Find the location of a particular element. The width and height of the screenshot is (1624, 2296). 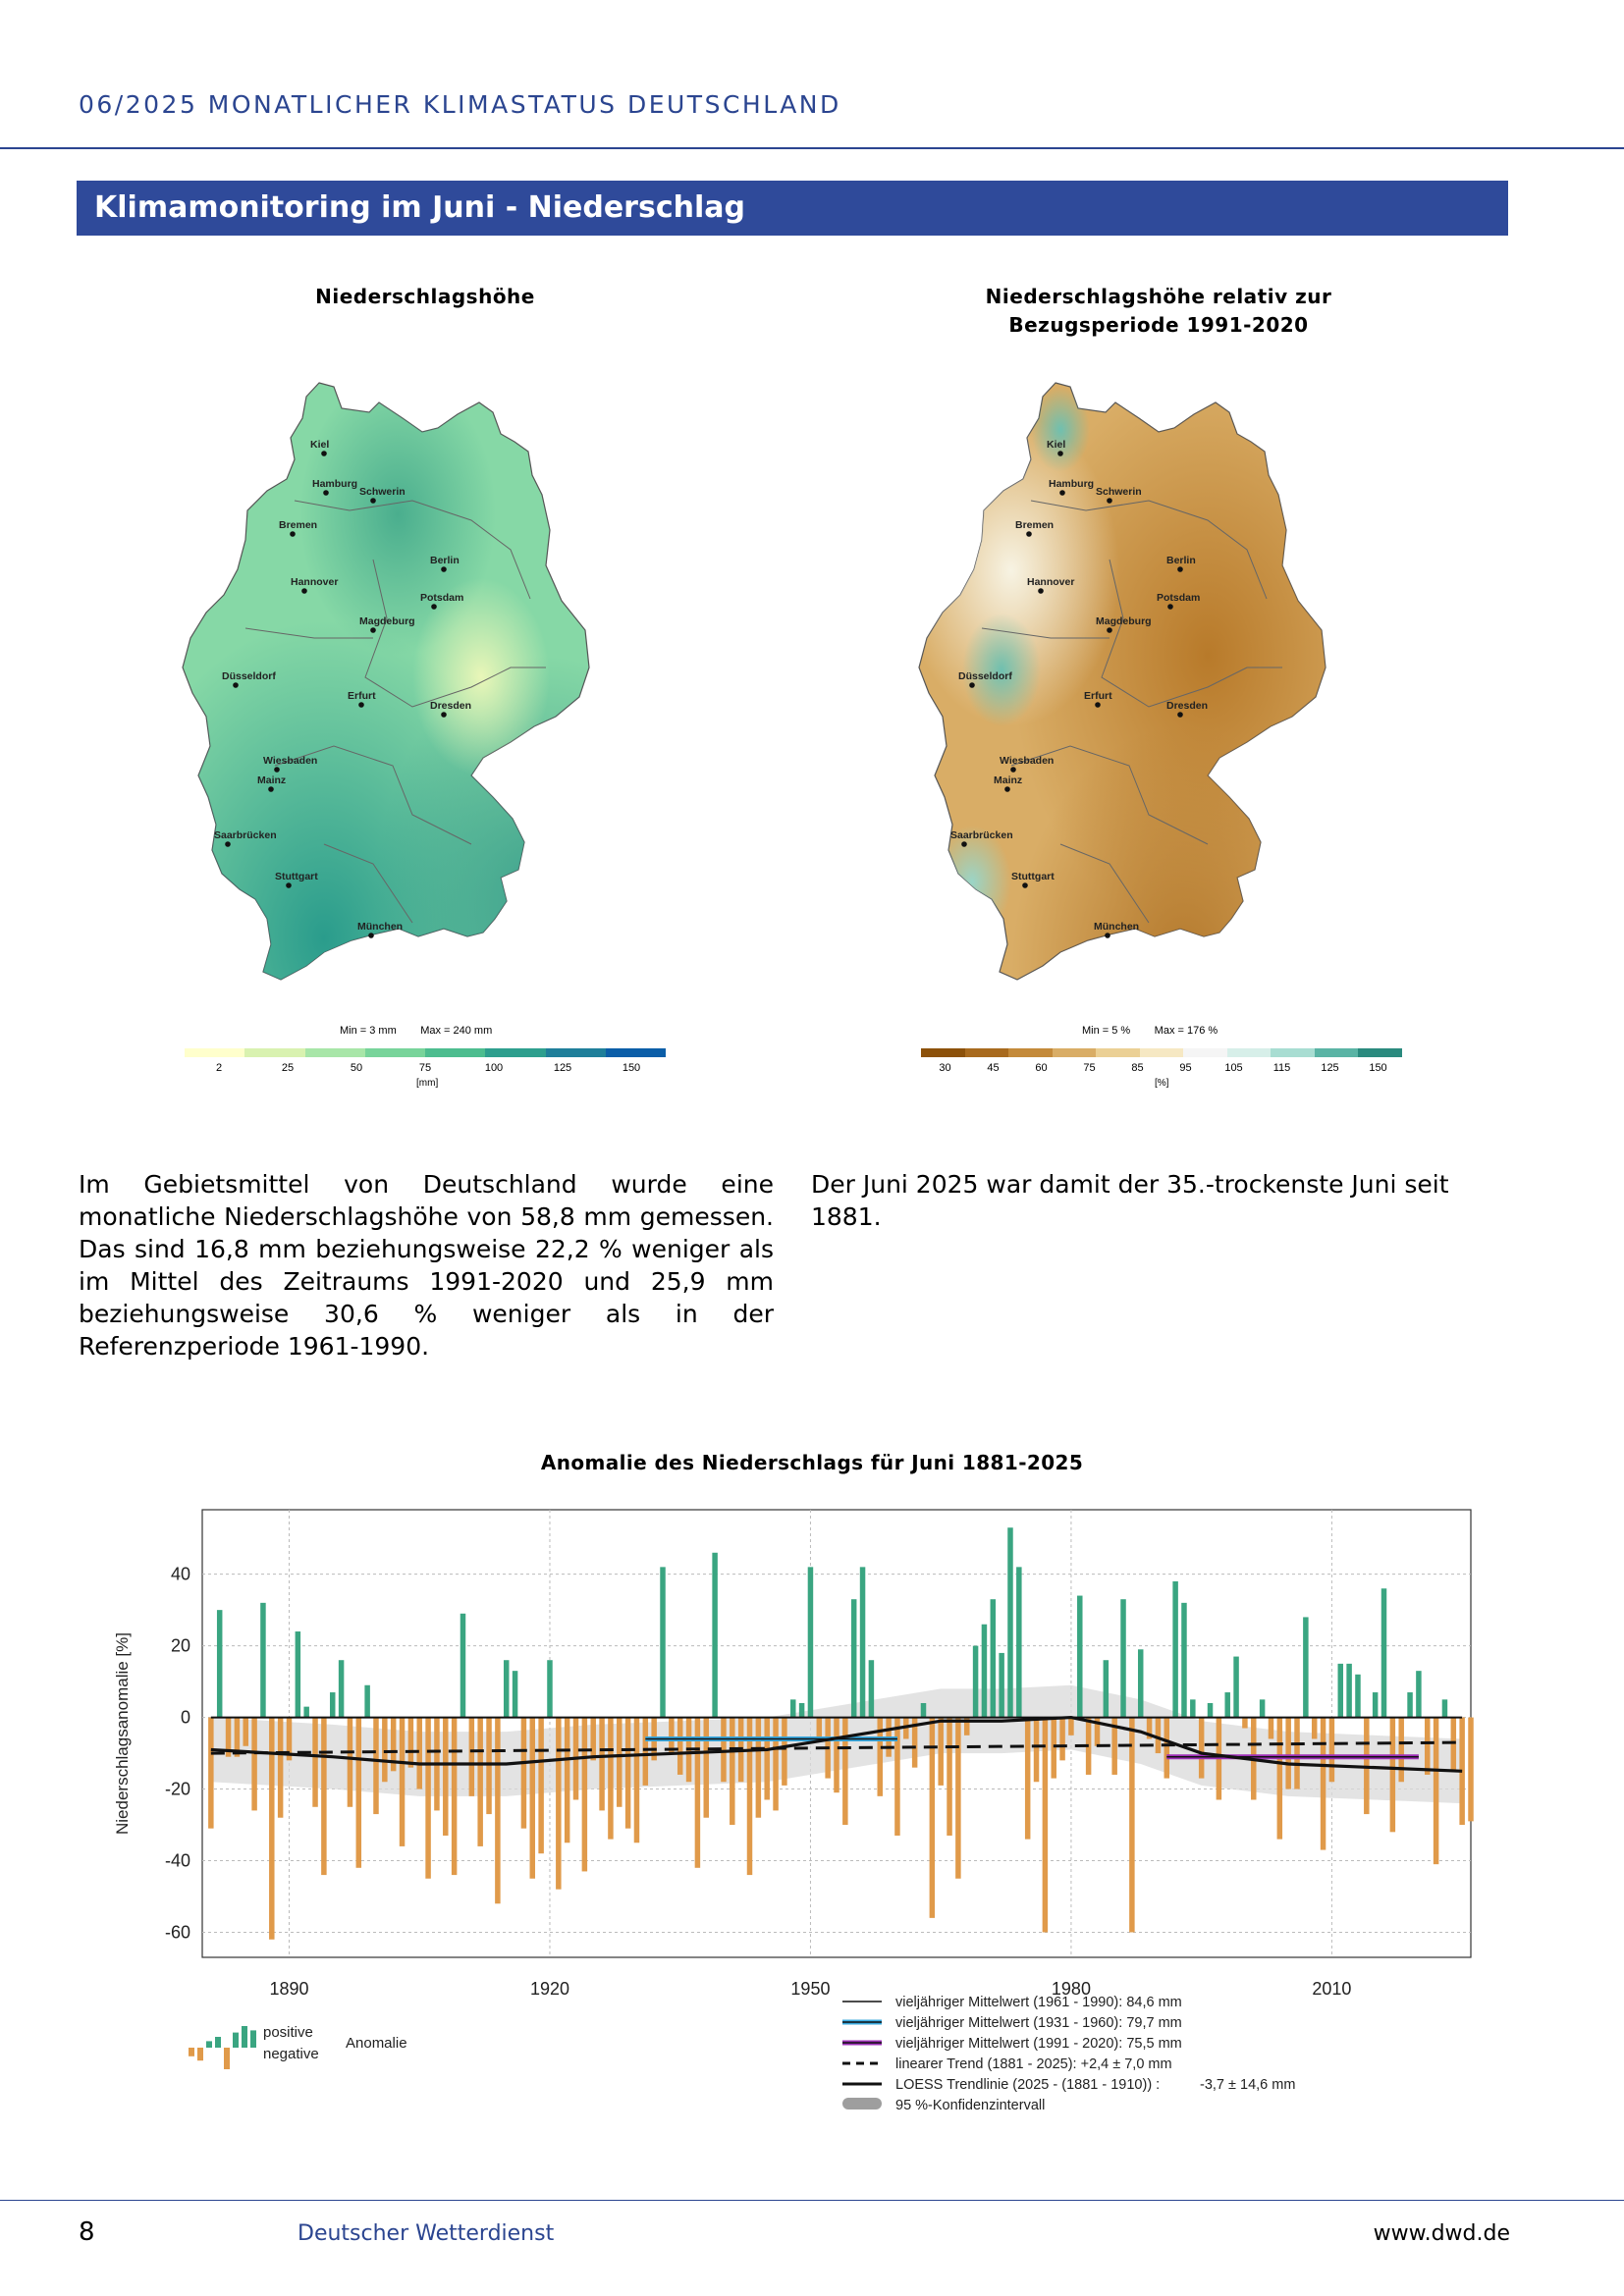

colorbar-tick-right: 45 is located at coordinates (993, 1068).